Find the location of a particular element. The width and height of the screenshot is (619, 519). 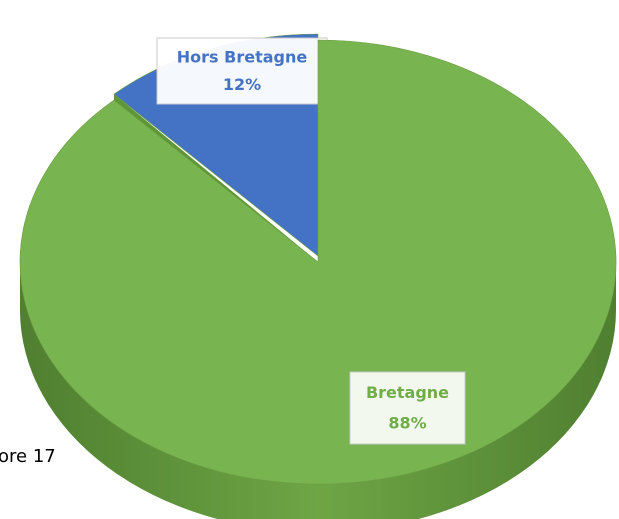

slice-inner-face is located at coordinates (216, 178).